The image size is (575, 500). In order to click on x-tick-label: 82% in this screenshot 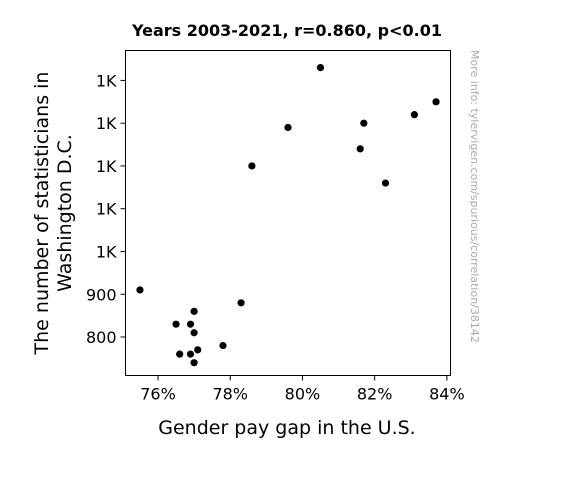, I will do `click(375, 394)`.